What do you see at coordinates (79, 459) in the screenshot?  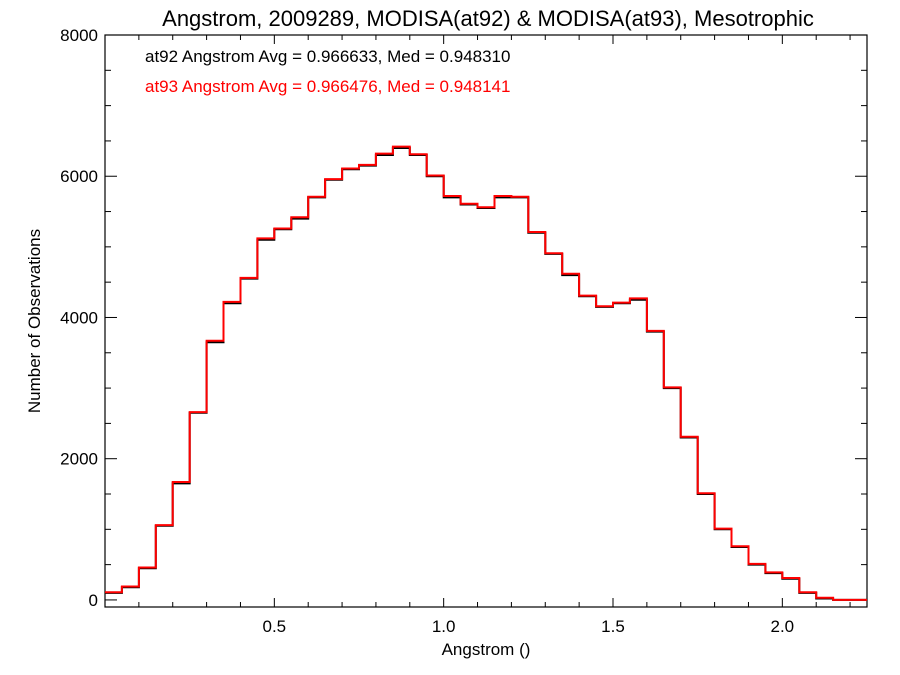 I see `y-tick-label: 2000` at bounding box center [79, 459].